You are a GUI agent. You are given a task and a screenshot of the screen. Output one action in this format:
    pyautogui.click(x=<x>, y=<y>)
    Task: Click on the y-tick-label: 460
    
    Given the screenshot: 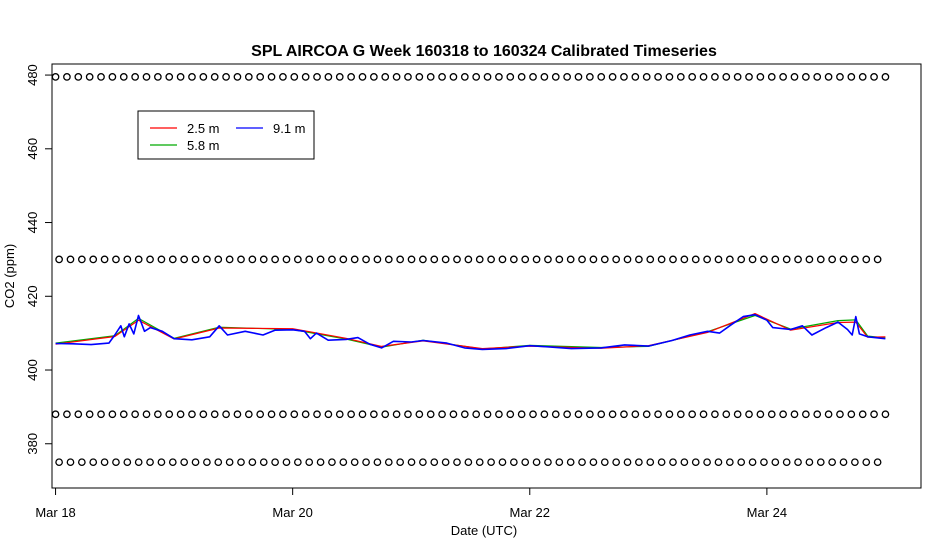 What is the action you would take?
    pyautogui.click(x=32, y=149)
    